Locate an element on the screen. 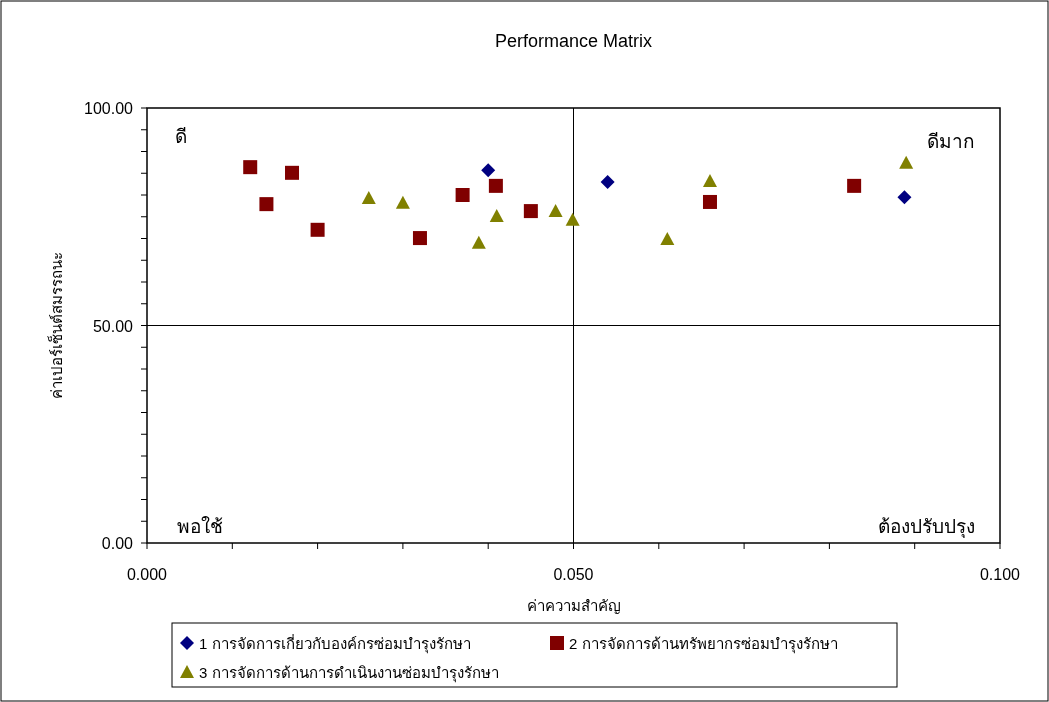 The height and width of the screenshot is (702, 1049). y-tick-label: 0.00 is located at coordinates (117, 543).